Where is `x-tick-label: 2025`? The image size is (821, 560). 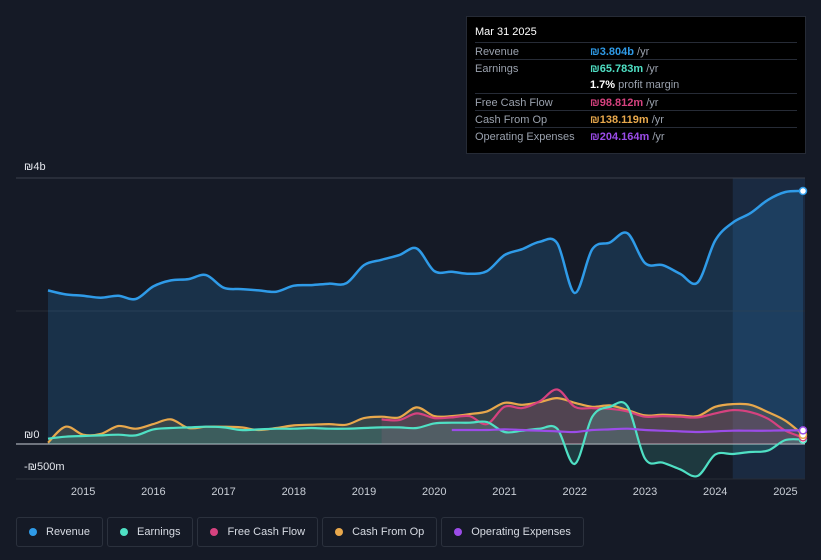 x-tick-label: 2025 is located at coordinates (785, 492).